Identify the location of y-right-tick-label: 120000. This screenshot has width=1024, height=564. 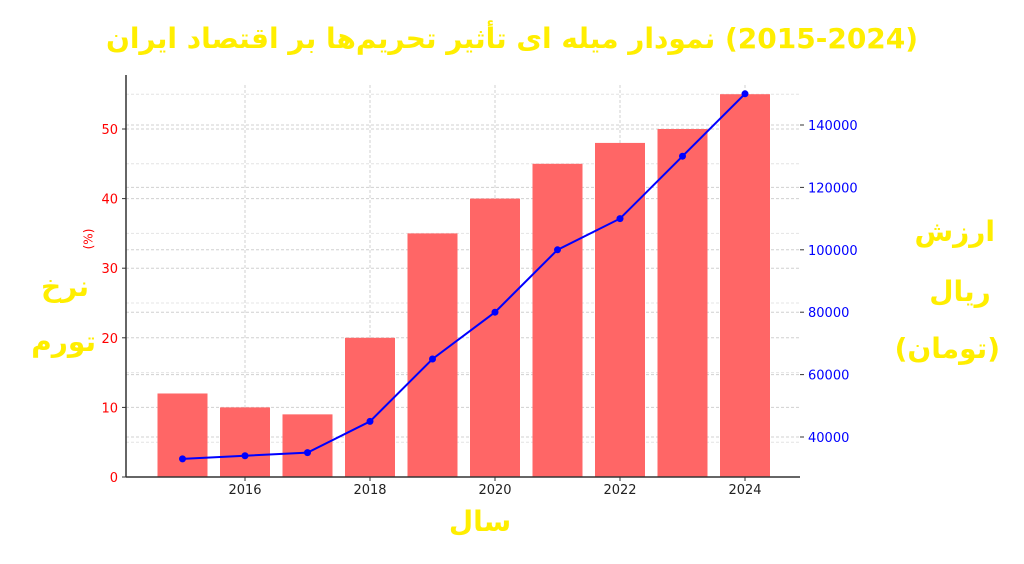
(833, 188).